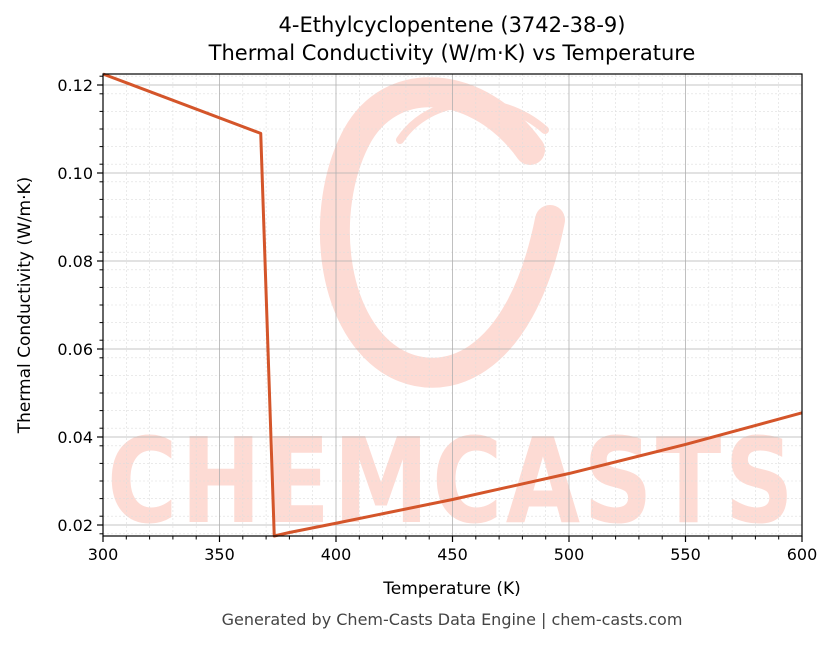  I want to click on watermark-logo-c, so click(442, 232).